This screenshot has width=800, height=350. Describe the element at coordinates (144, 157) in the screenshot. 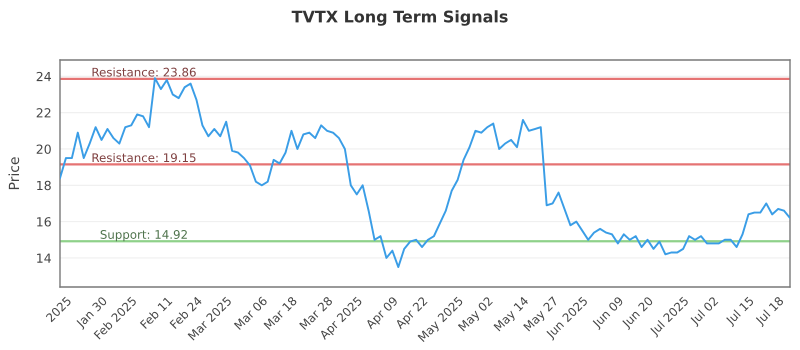

I see `ref-line-label: Resistance: 19.15` at that location.